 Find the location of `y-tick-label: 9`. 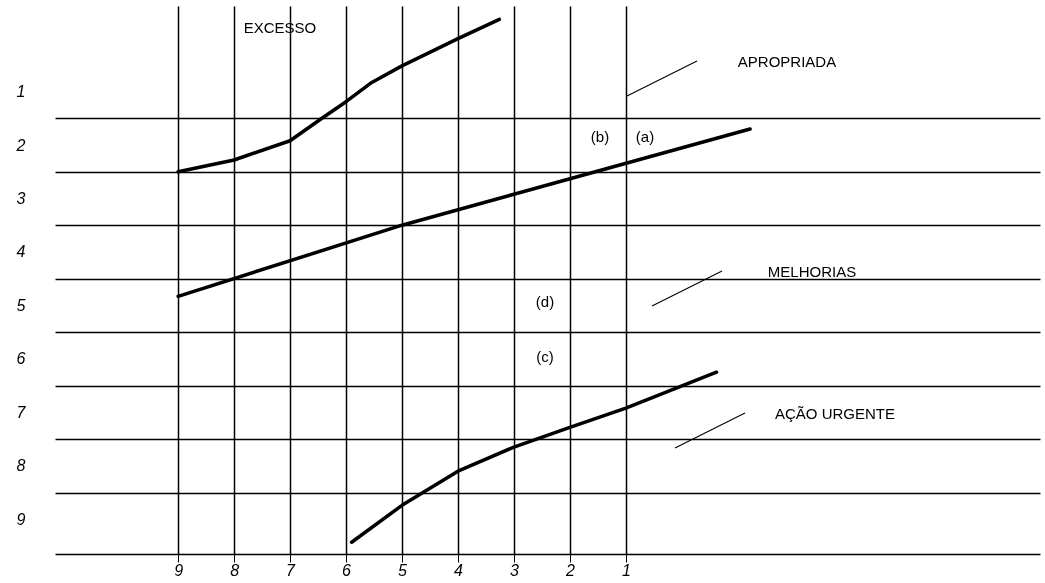

y-tick-label: 9 is located at coordinates (21, 519).